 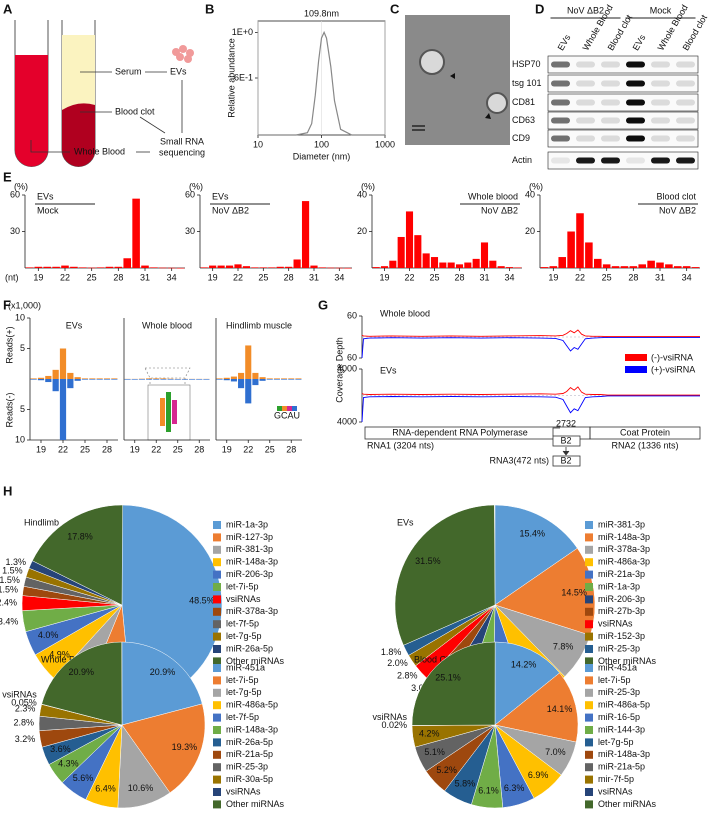 I want to click on genome-label: RNA1 (3204 nts), so click(x=400, y=445).